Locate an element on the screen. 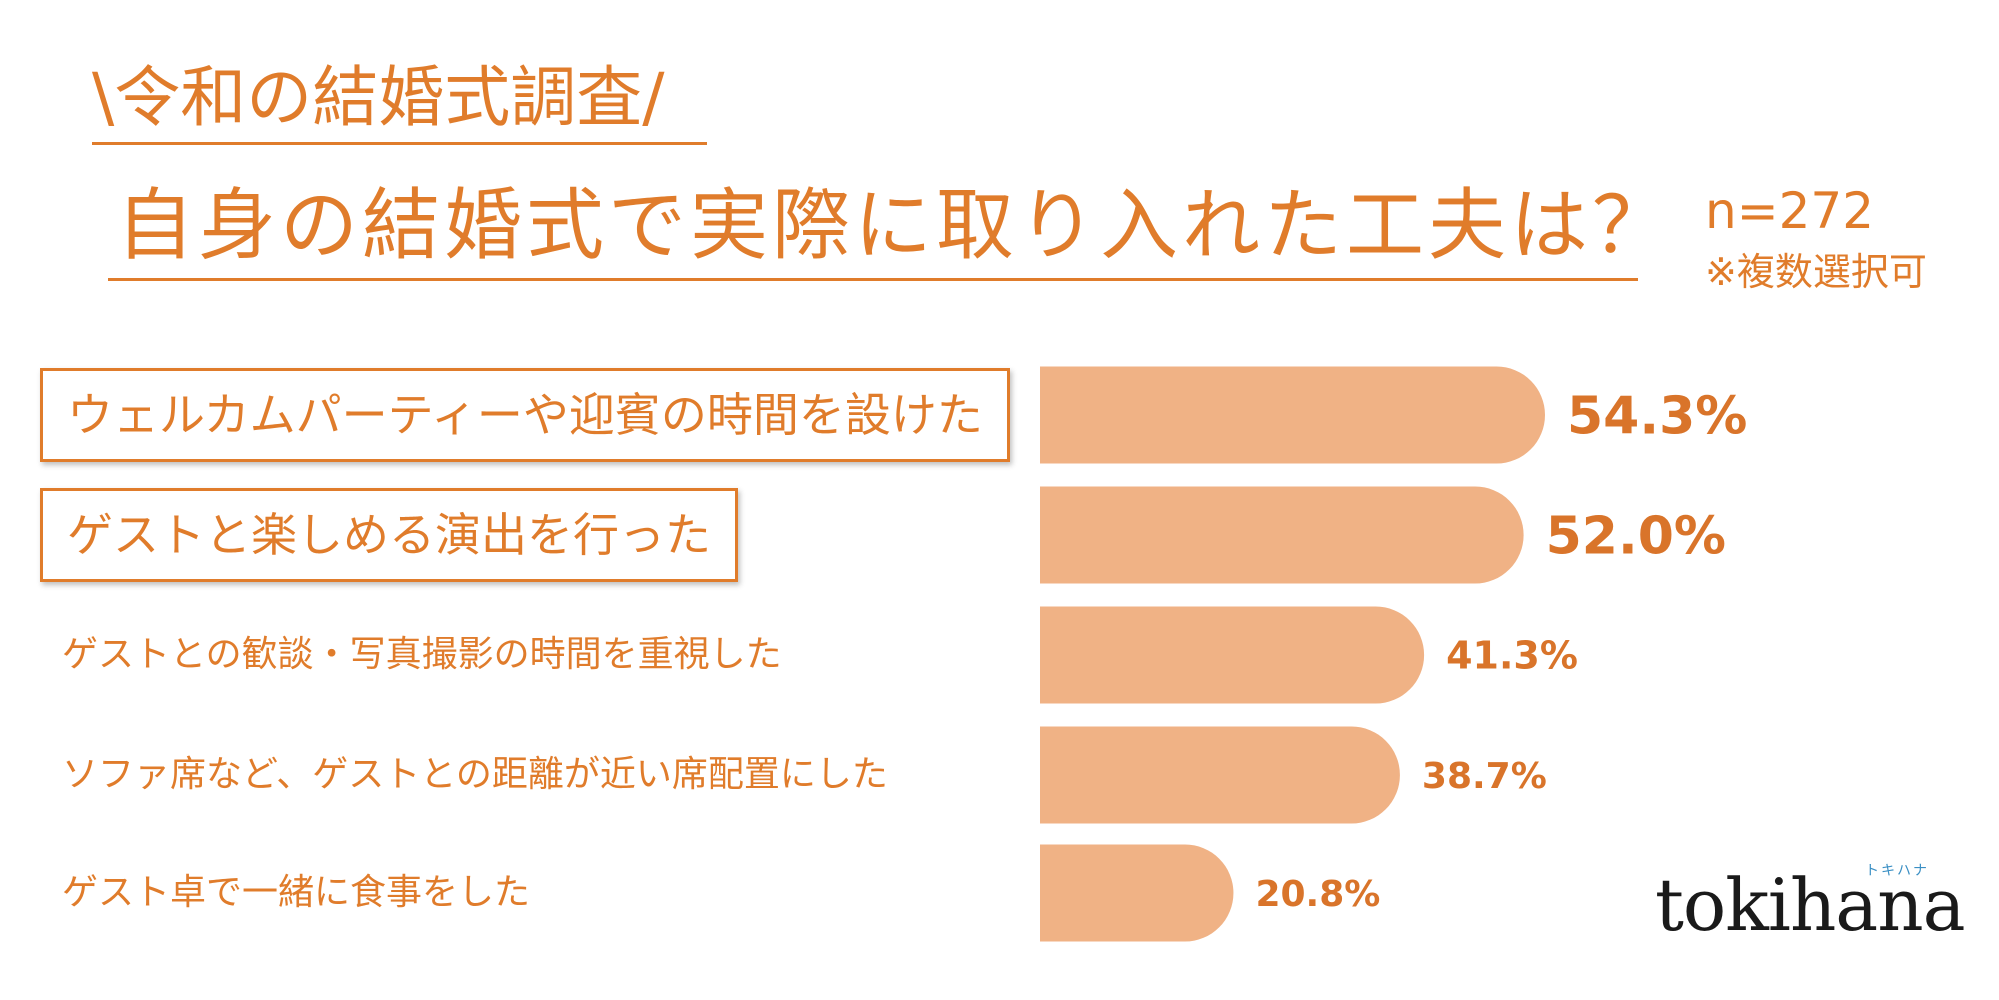  subtitle-box: \令和の結婚式調査/ is located at coordinates (399, 98).